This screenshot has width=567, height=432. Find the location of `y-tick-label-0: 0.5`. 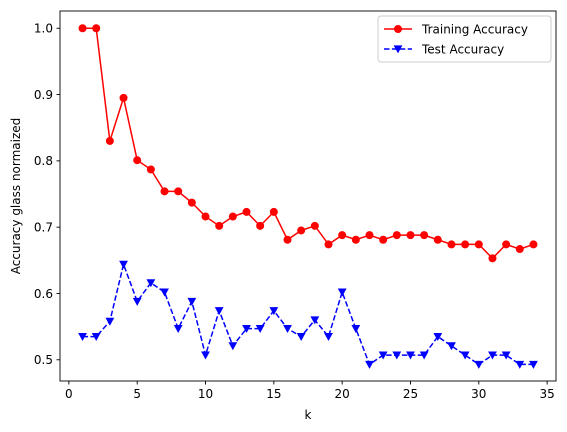

y-tick-label-0: 0.5 is located at coordinates (43, 360).